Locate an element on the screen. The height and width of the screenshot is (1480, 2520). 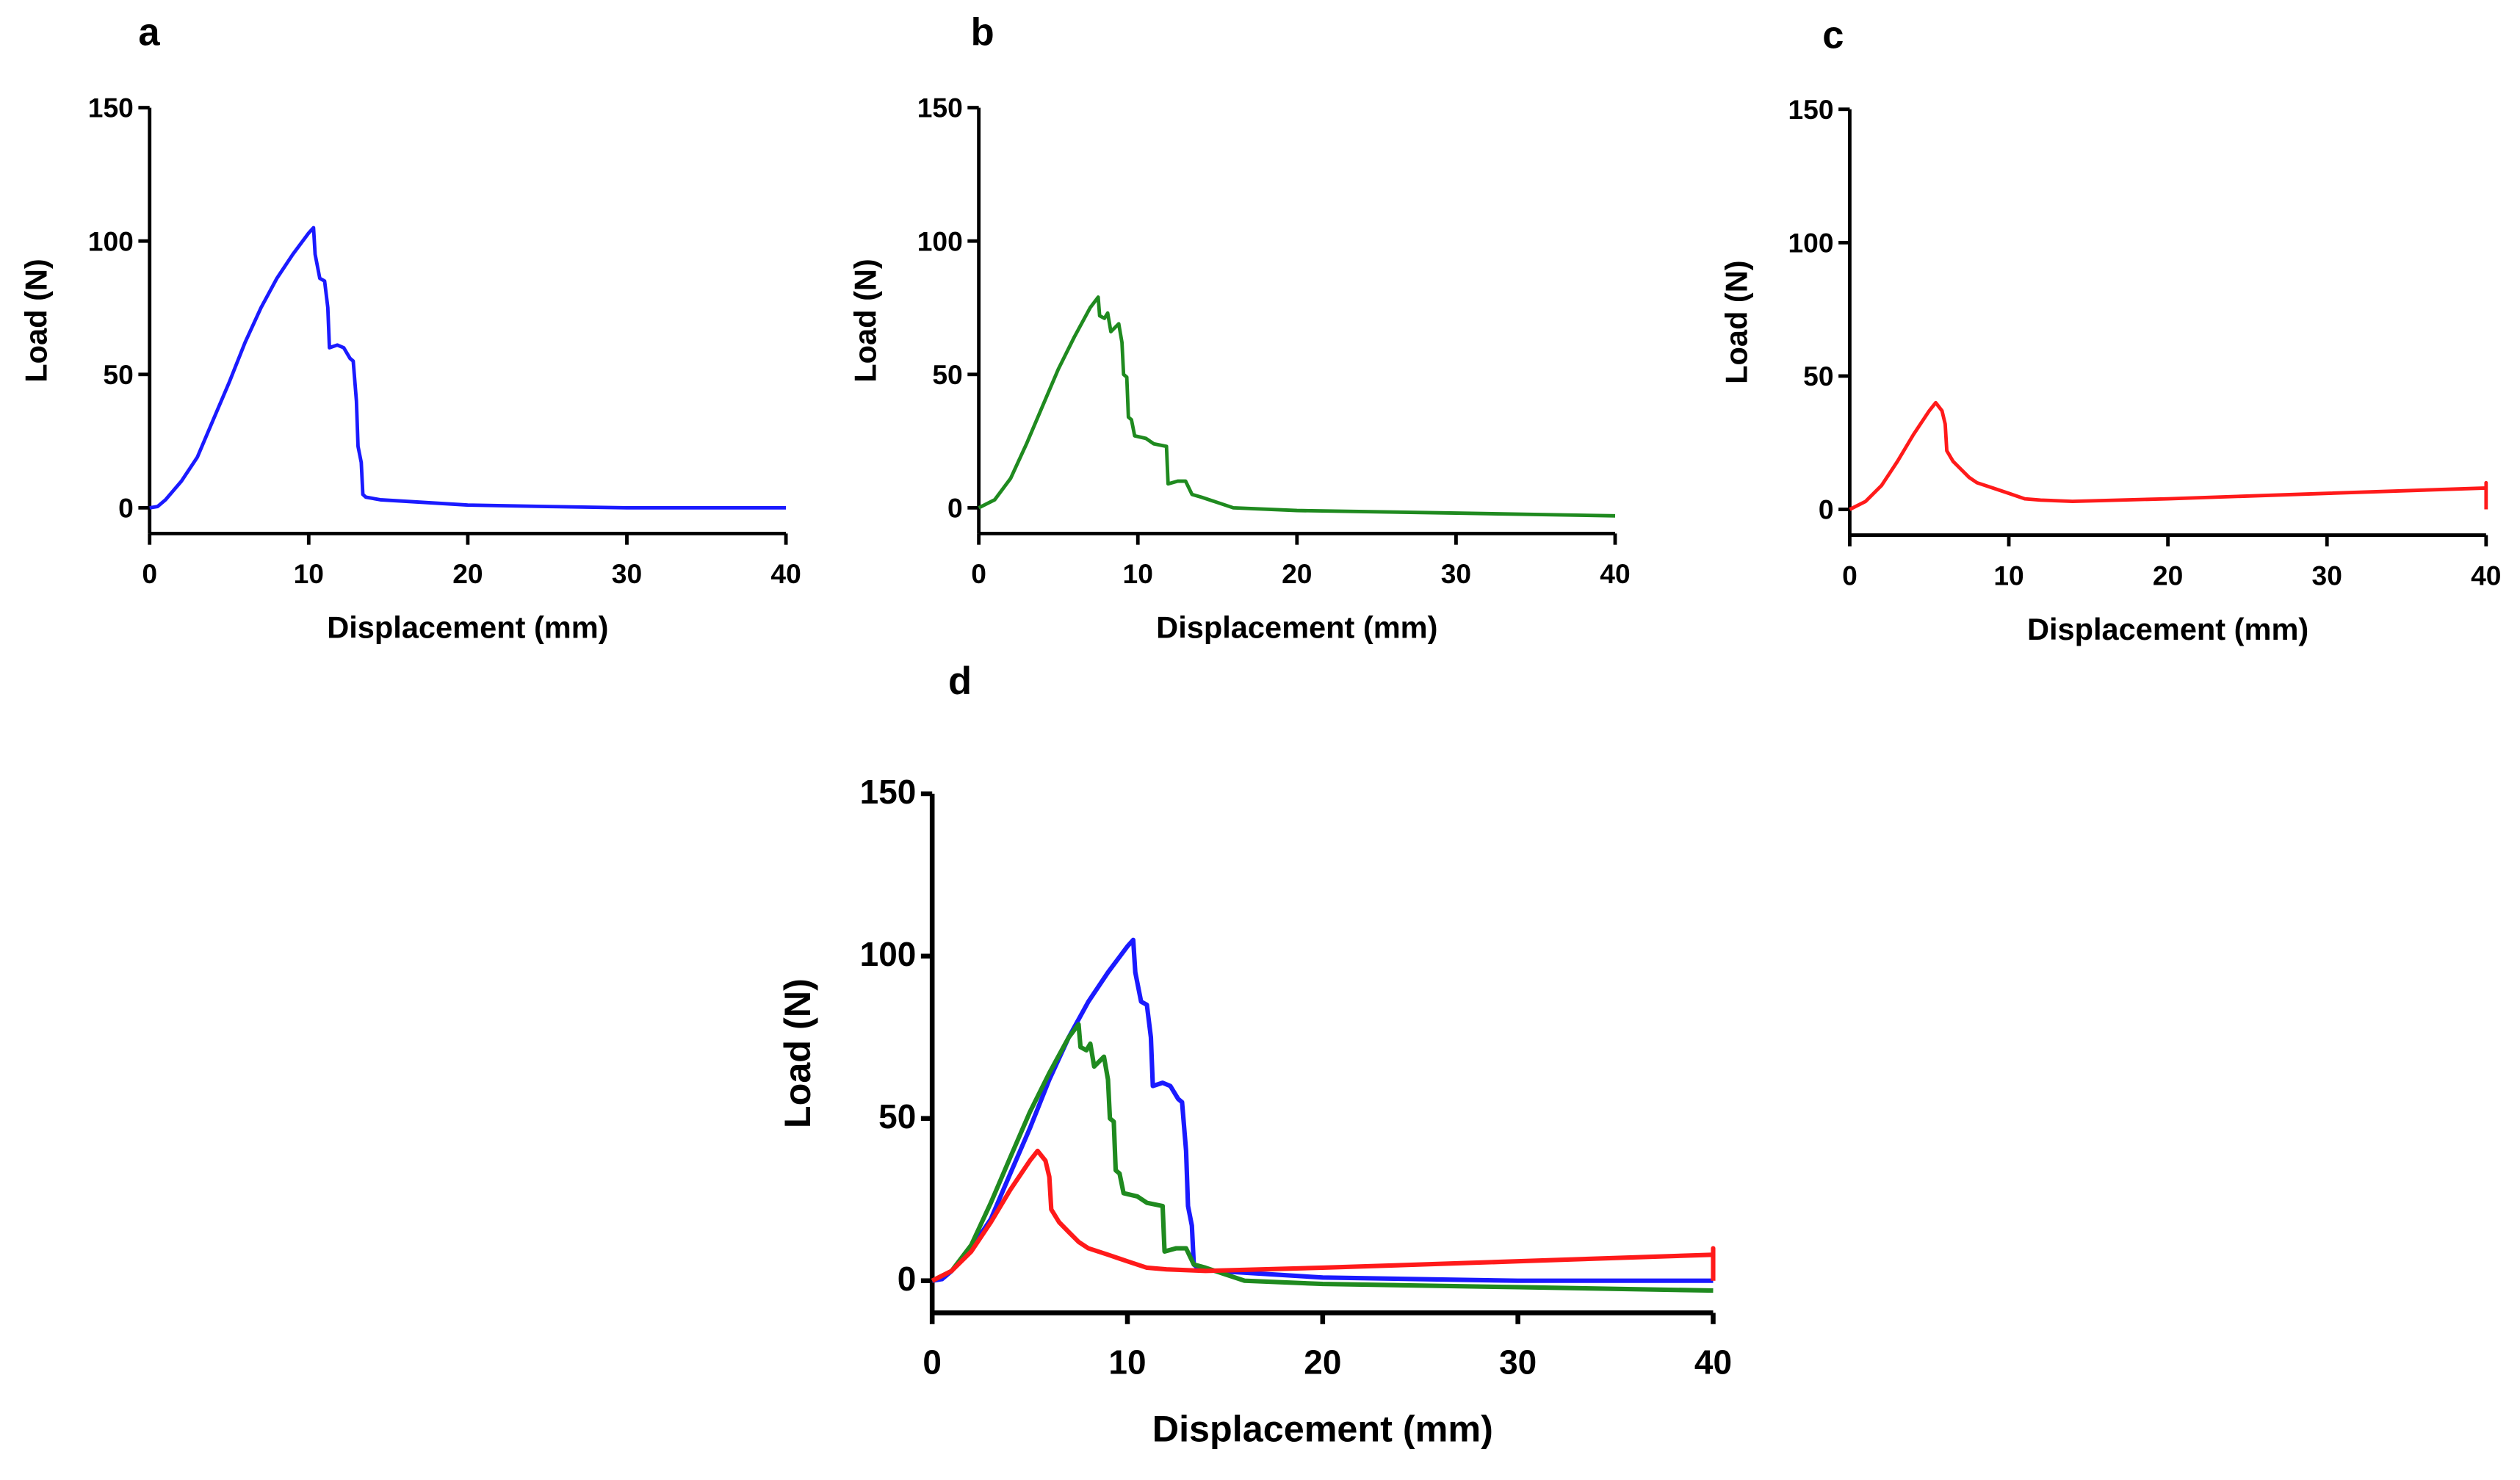
panel-letter: a is located at coordinates (149, 32).